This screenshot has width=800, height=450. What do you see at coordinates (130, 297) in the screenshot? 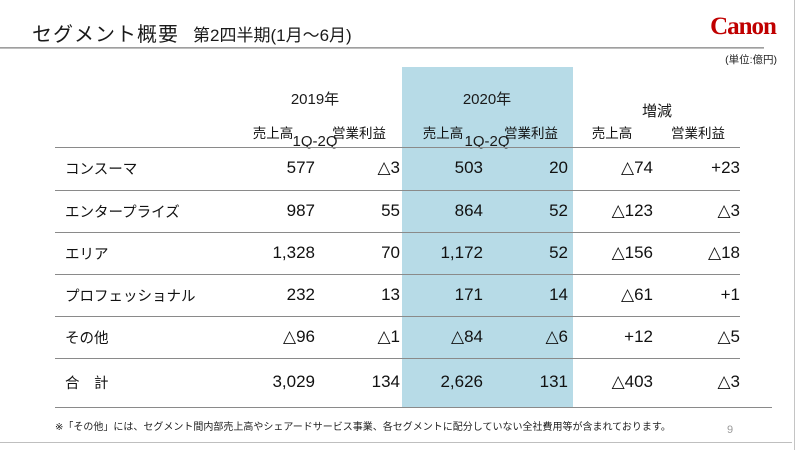
I see `row-label-professional: プロフェッショナル` at bounding box center [130, 297].